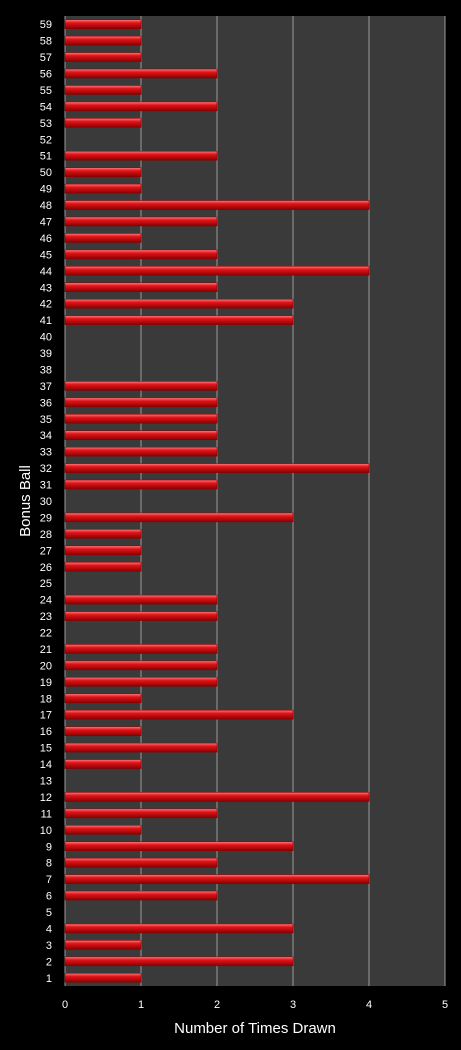 The width and height of the screenshot is (461, 1050). Describe the element at coordinates (46, 387) in the screenshot. I see `y-tick-label-37: 37` at that location.